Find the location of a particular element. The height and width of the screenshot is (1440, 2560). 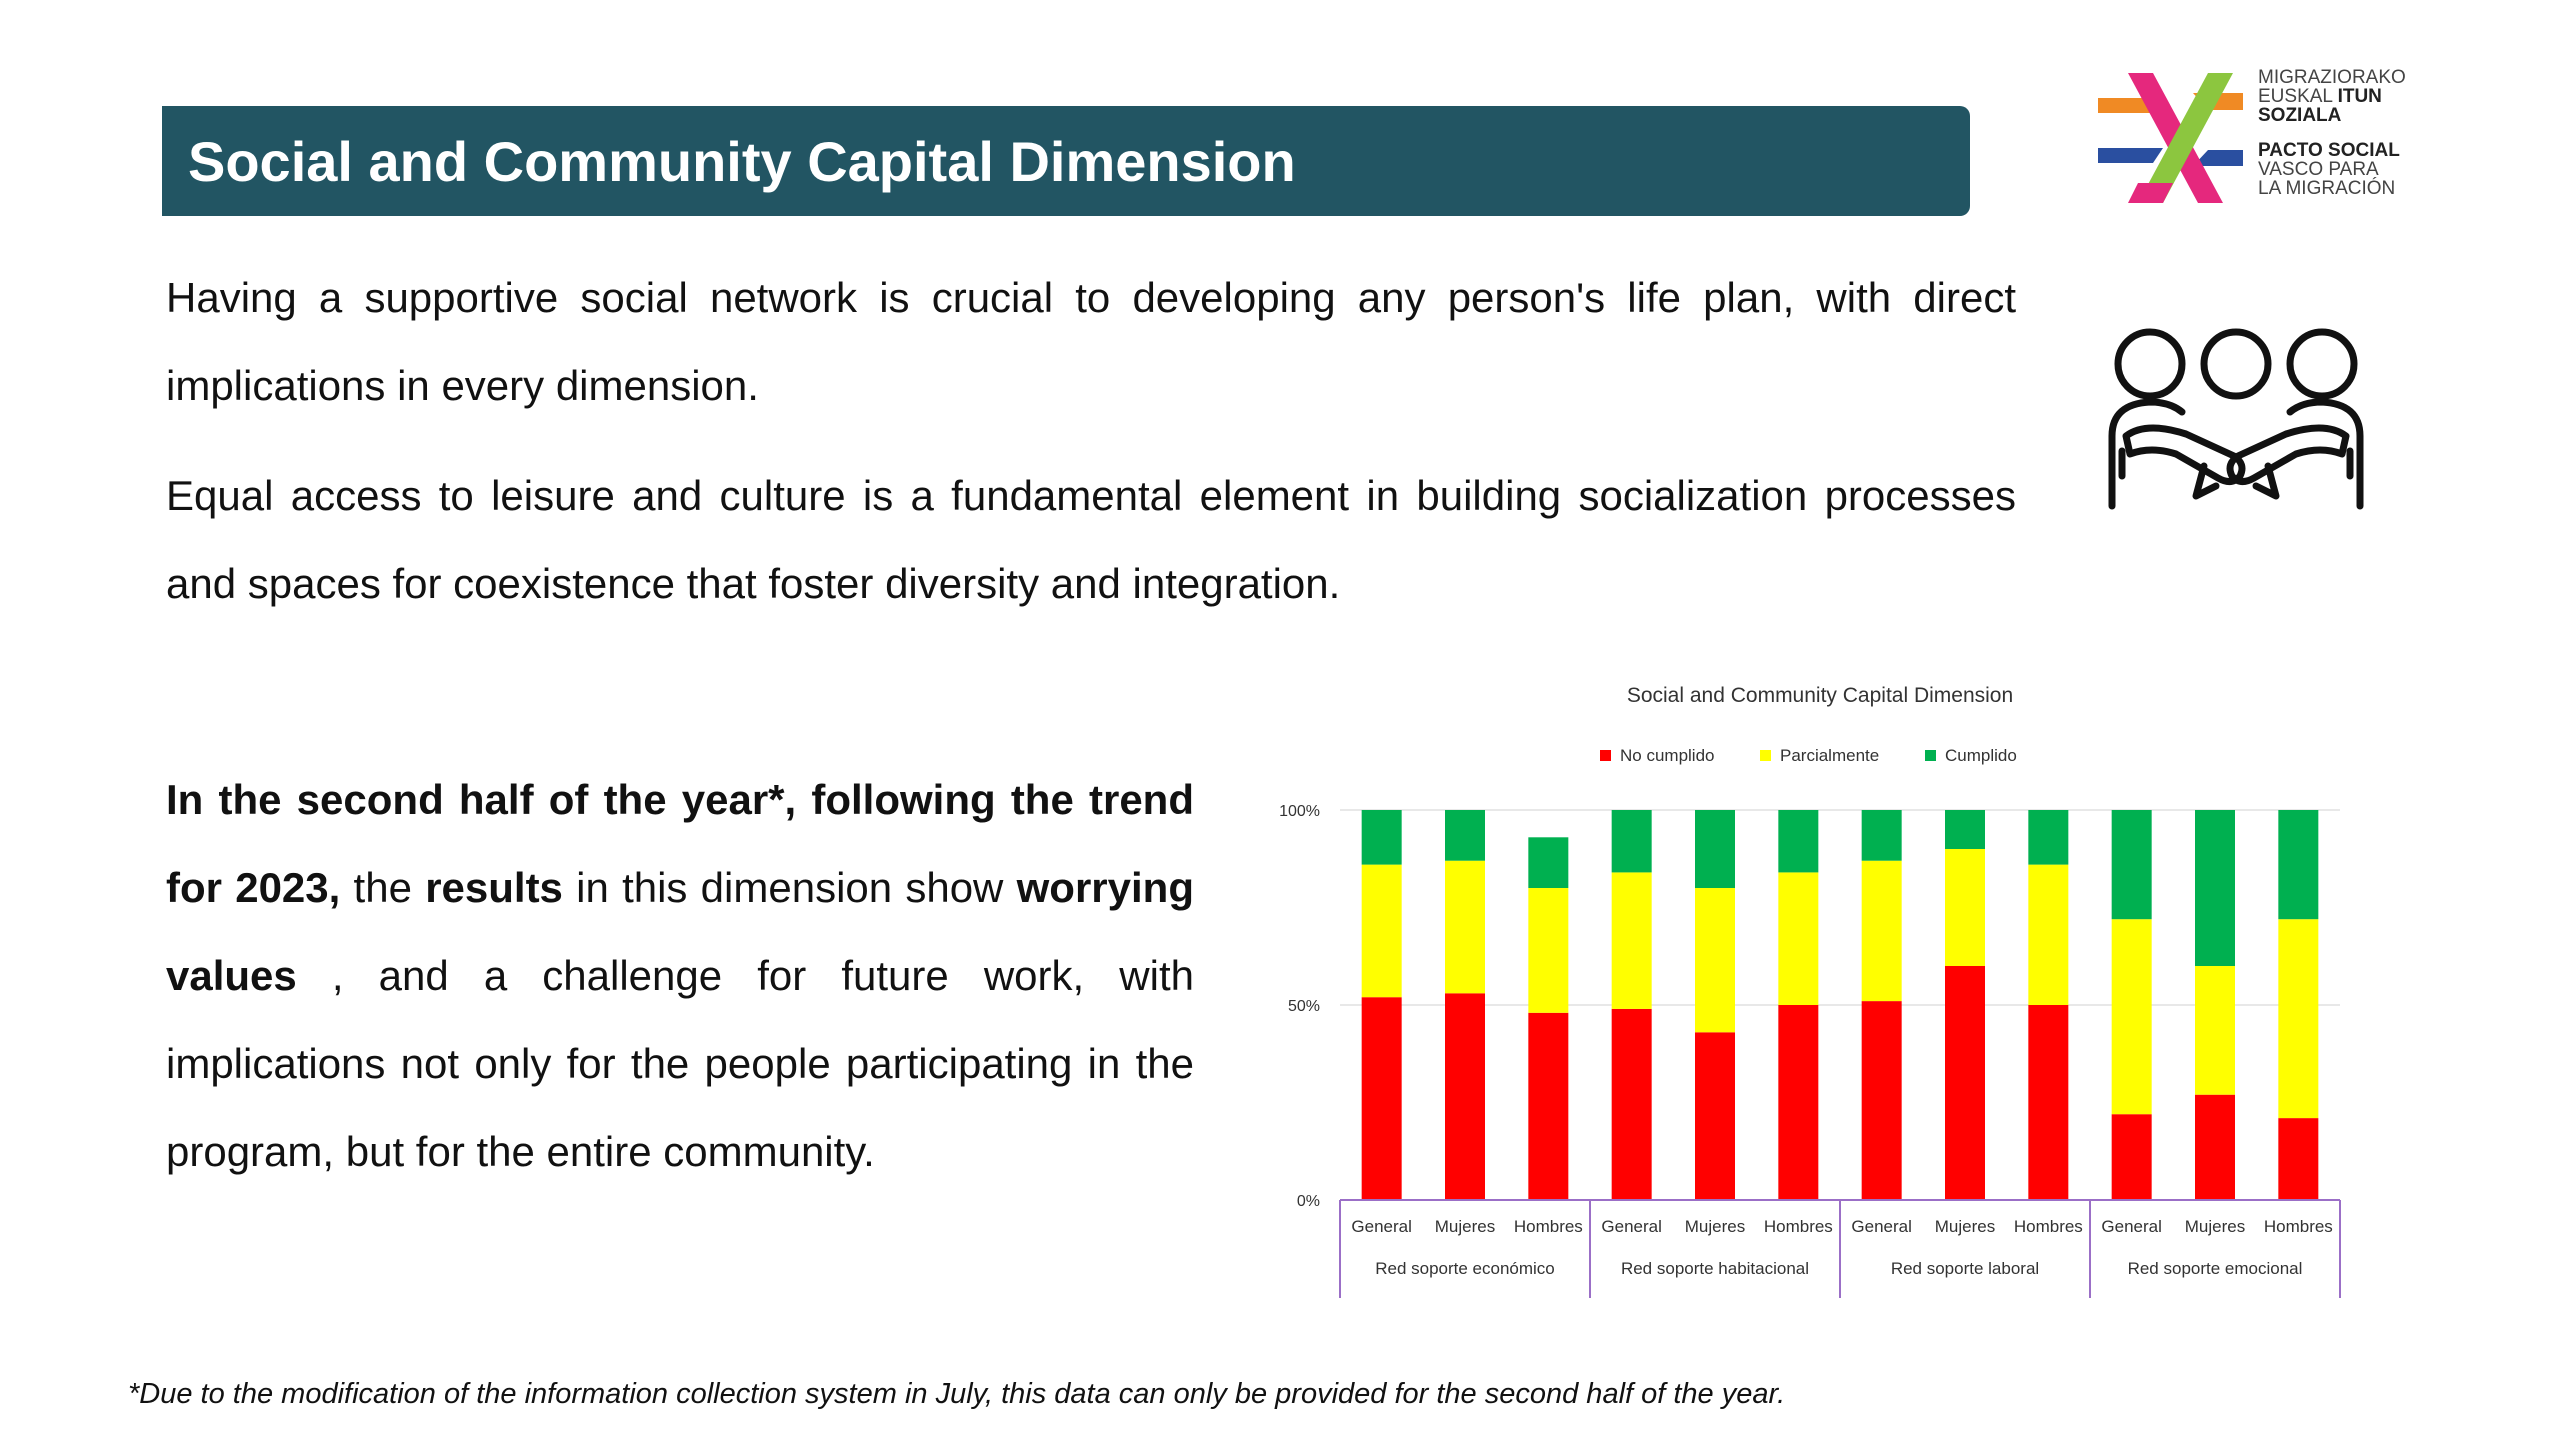

title-bar: Social and Community Capital Dimension is located at coordinates (1066, 161).